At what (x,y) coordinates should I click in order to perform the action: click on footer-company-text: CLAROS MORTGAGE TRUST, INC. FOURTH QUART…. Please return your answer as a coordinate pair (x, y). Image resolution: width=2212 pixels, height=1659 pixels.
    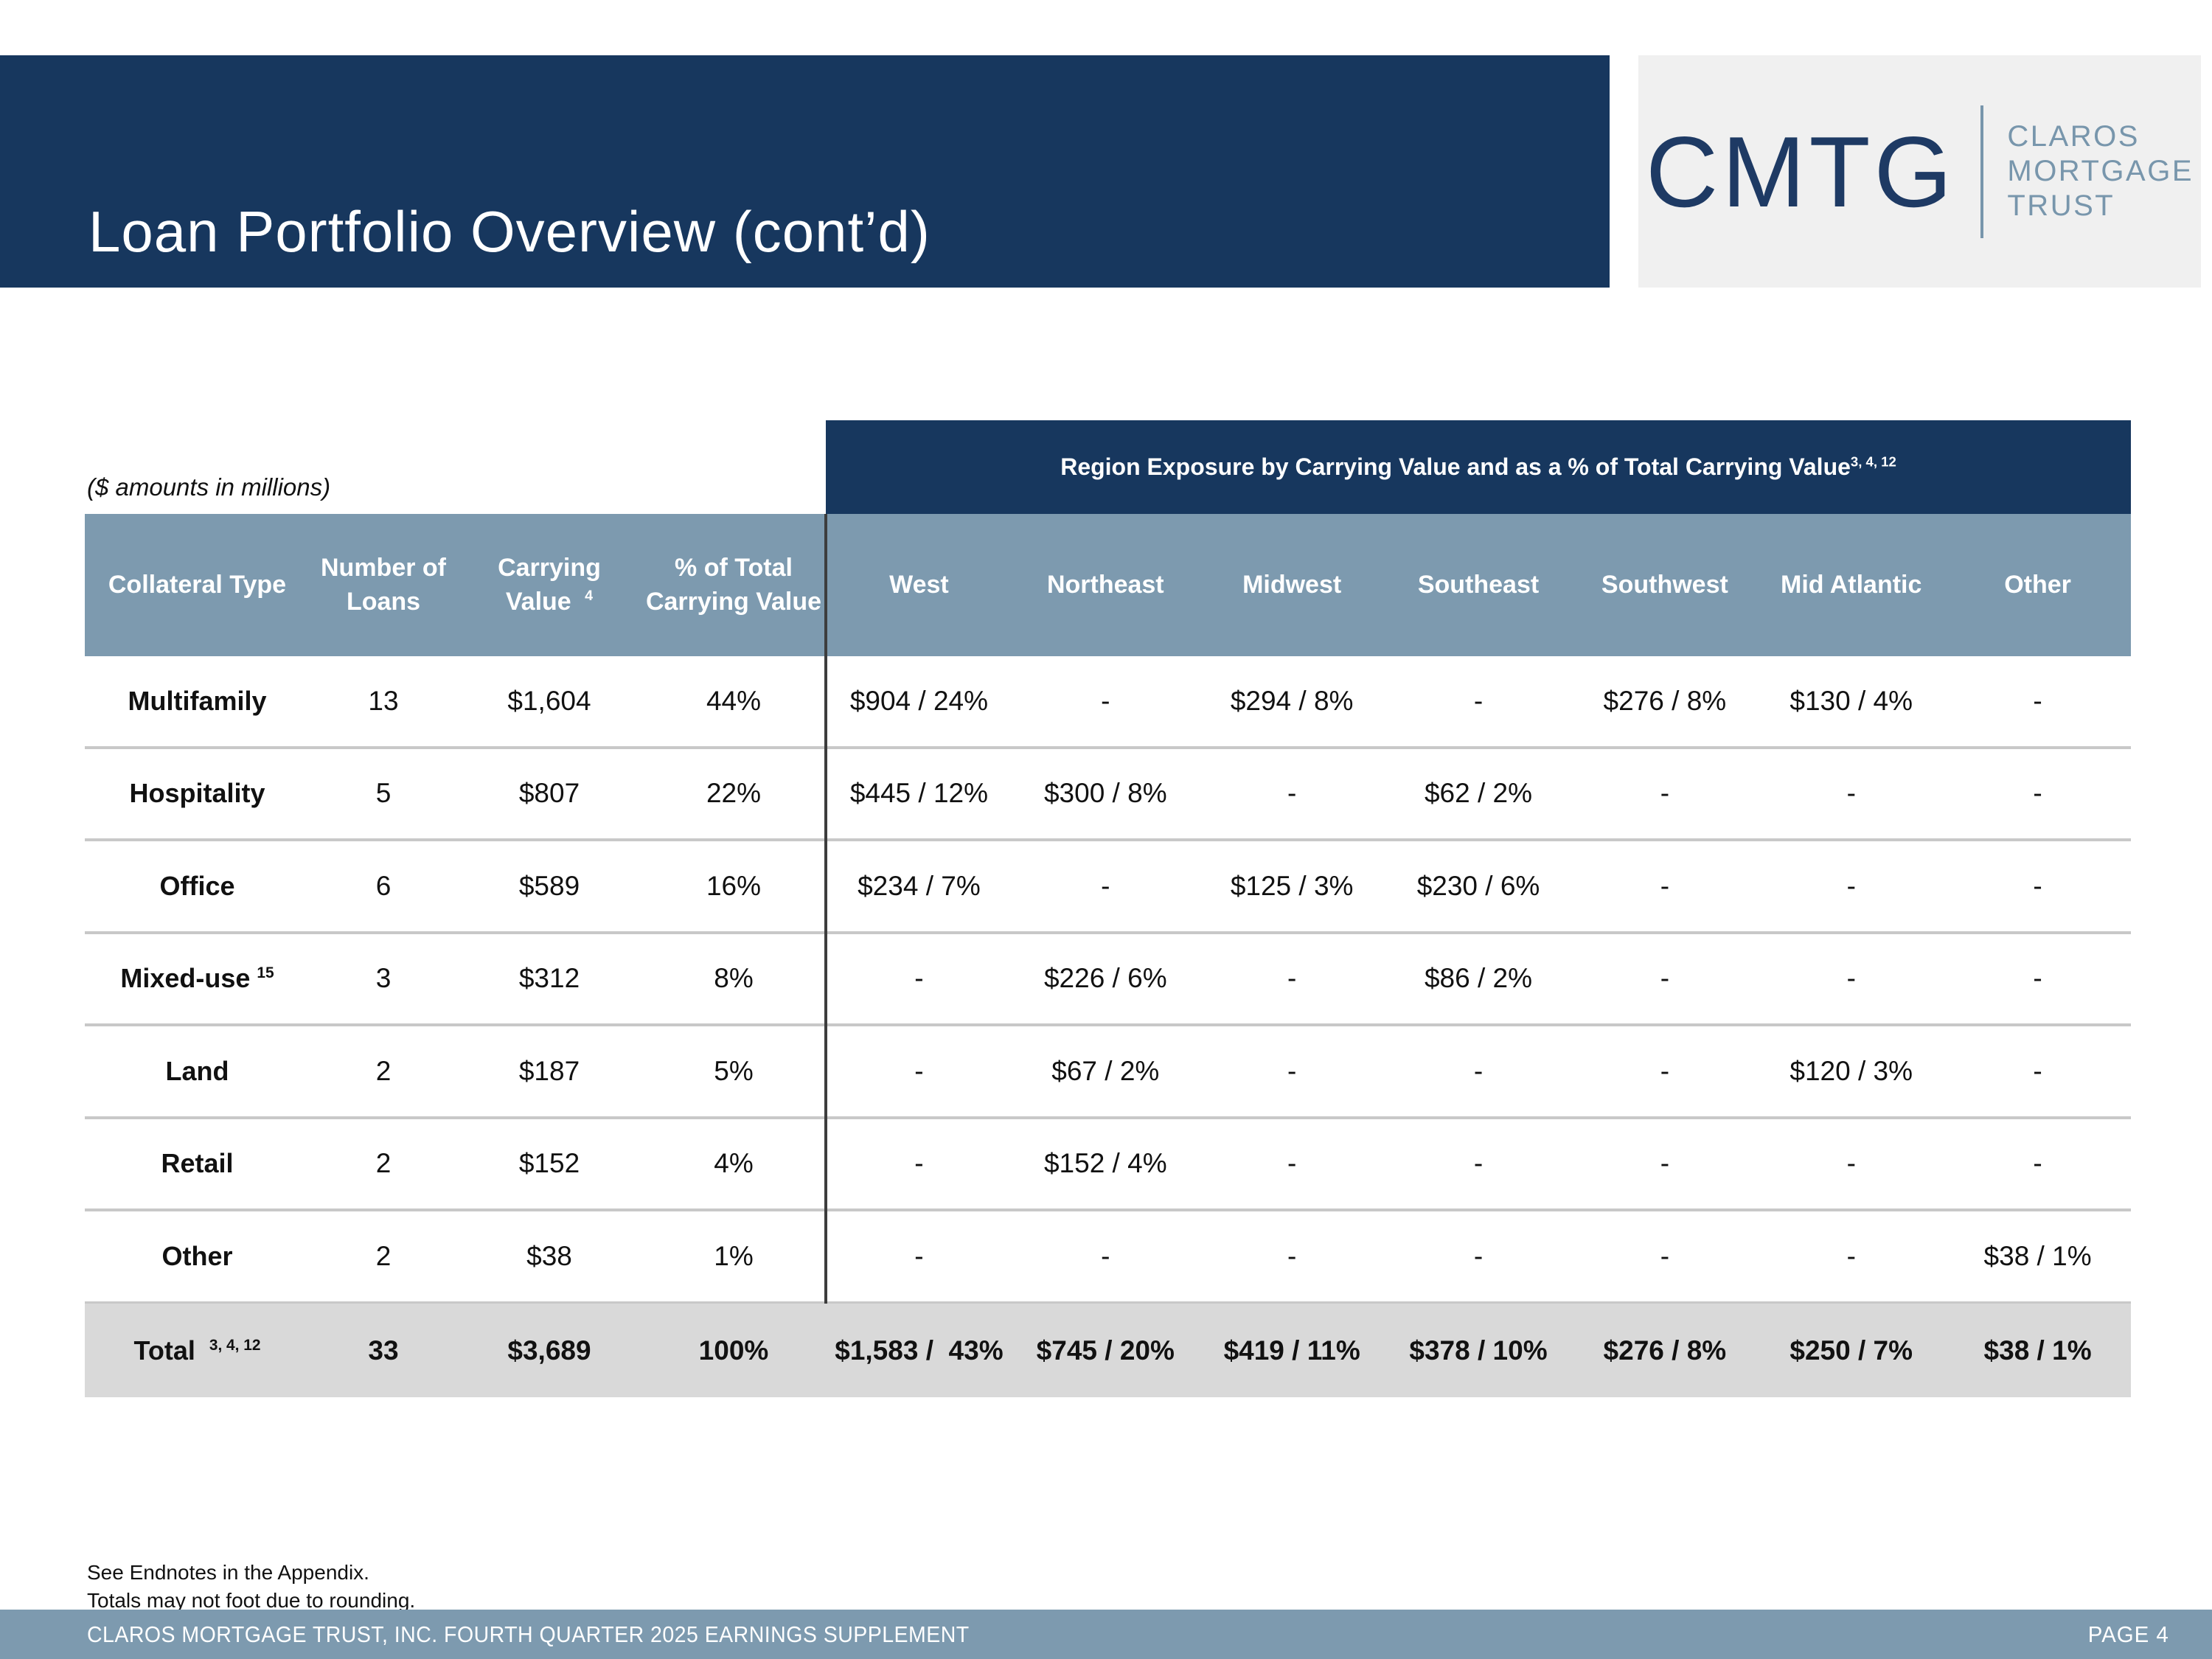
    Looking at the image, I should click on (528, 1634).